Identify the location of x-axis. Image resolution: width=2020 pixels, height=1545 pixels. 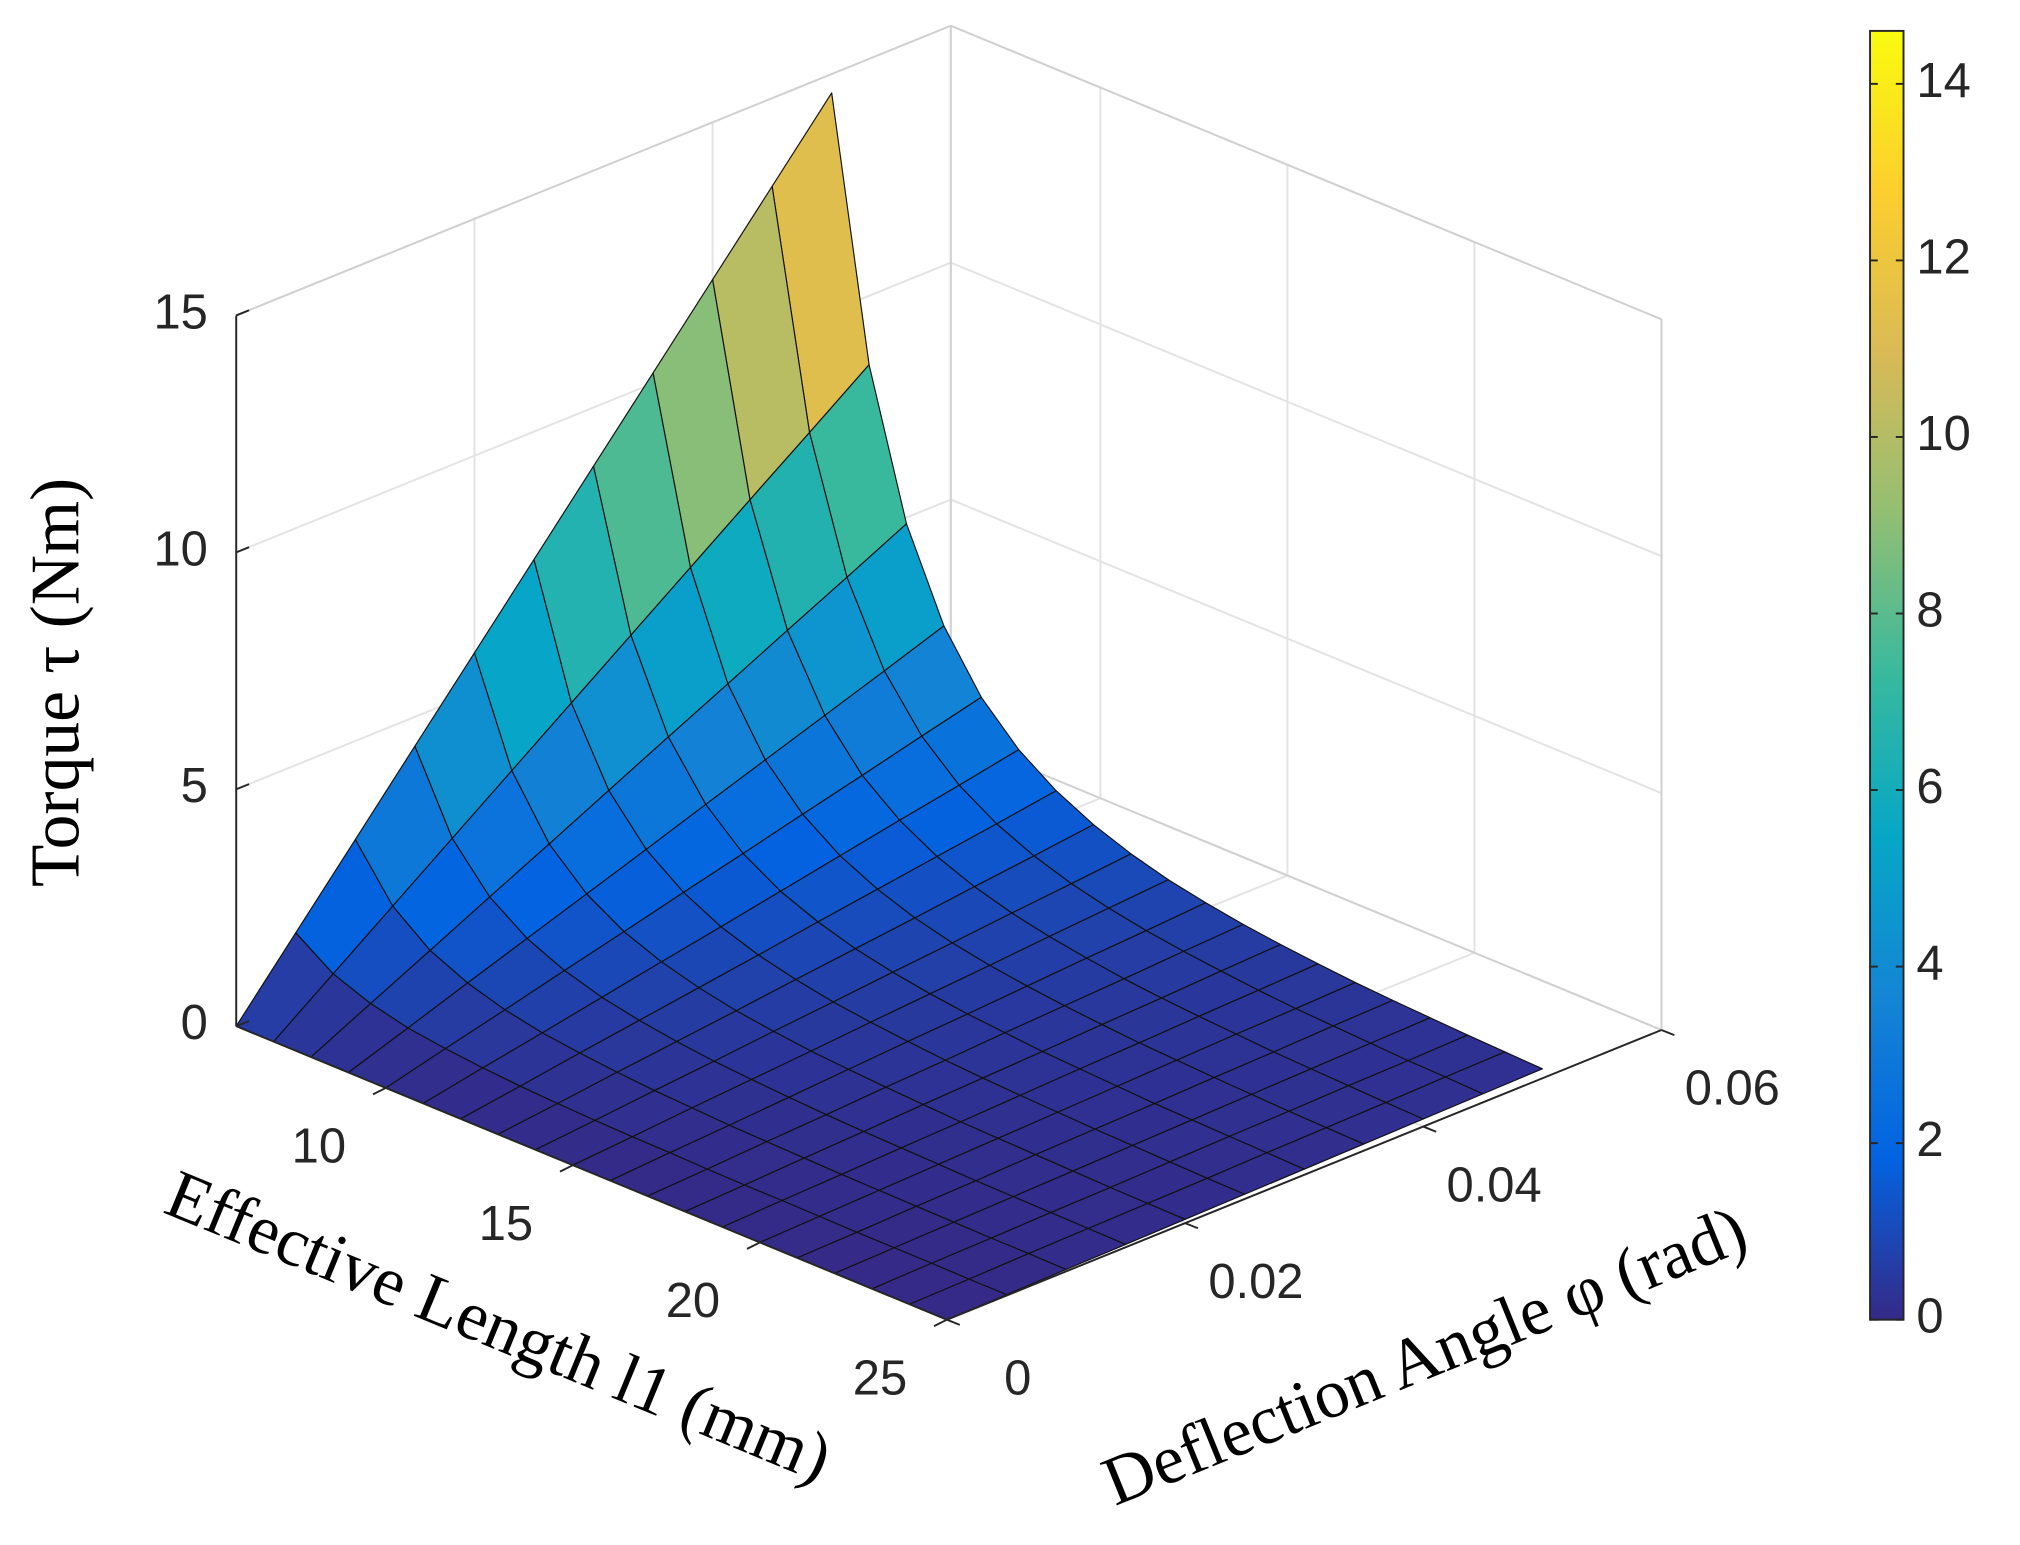
(591, 1173).